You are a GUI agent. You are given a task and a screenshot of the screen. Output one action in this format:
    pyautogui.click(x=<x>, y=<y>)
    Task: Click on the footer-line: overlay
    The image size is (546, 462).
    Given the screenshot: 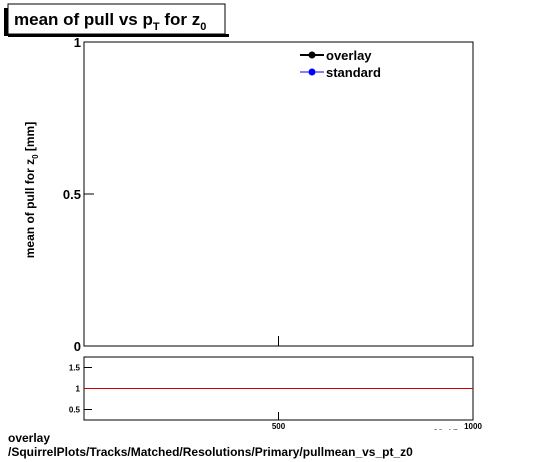 What is the action you would take?
    pyautogui.click(x=29, y=438)
    